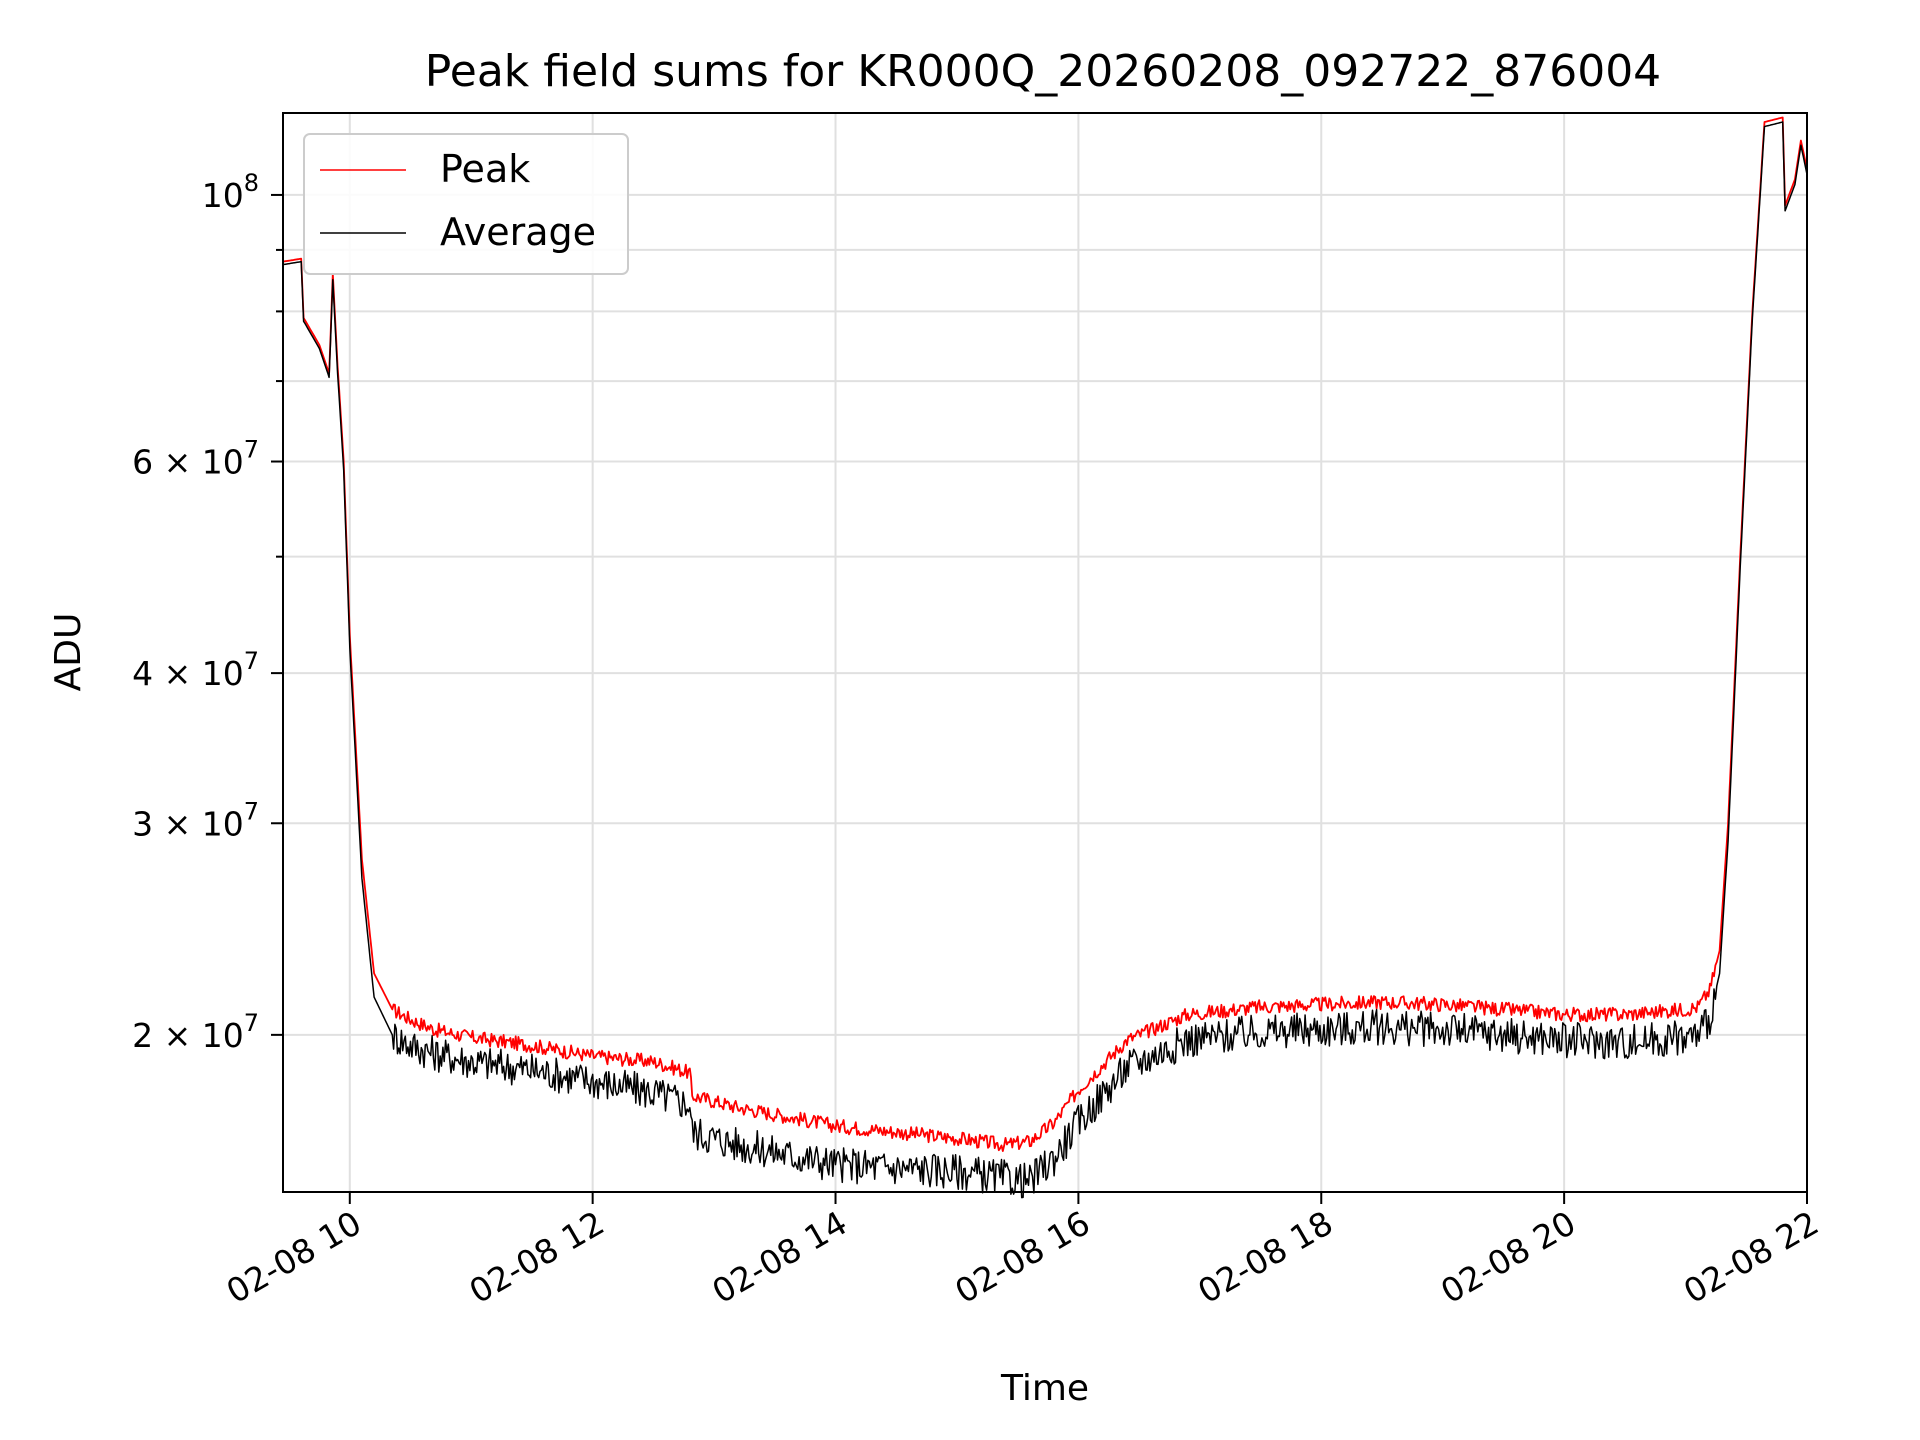 The height and width of the screenshot is (1440, 1920). I want to click on legend-peak-label: Peak, so click(485, 169).